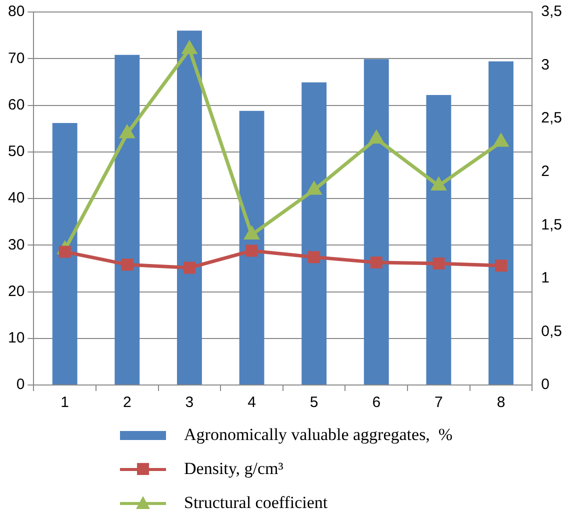 This screenshot has height=526, width=570. What do you see at coordinates (438, 403) in the screenshot?
I see `x-tick-label: 7` at bounding box center [438, 403].